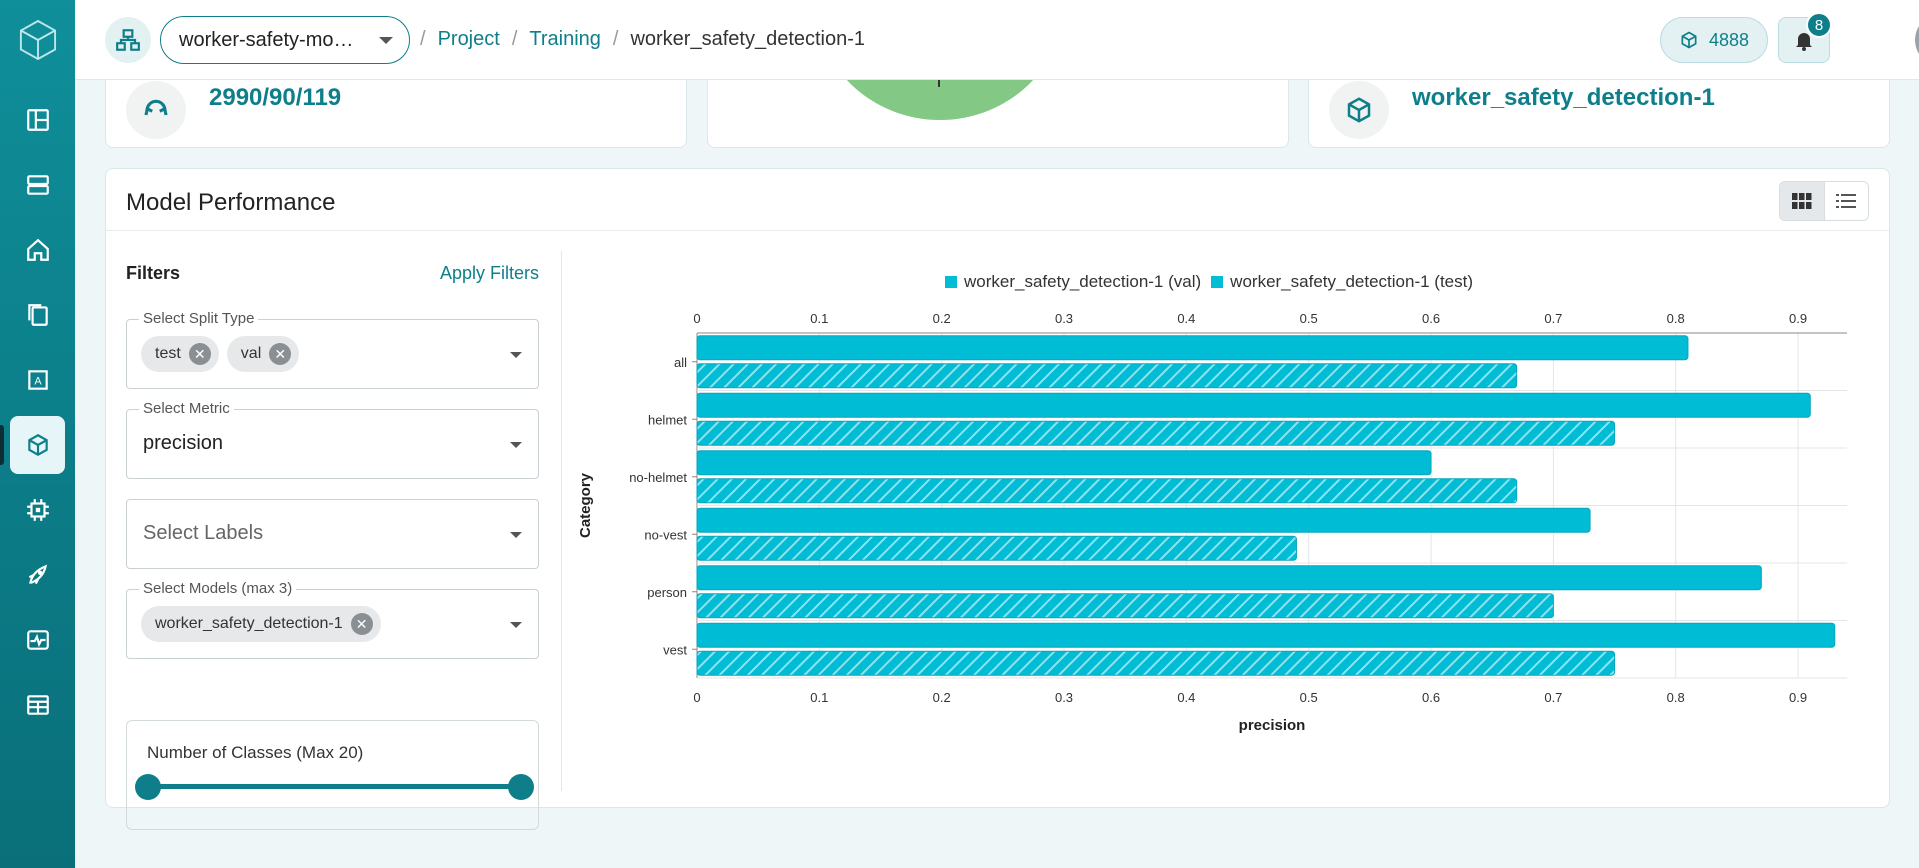 The width and height of the screenshot is (1919, 868). What do you see at coordinates (1729, 39) in the screenshot?
I see `credits-count: 4888` at bounding box center [1729, 39].